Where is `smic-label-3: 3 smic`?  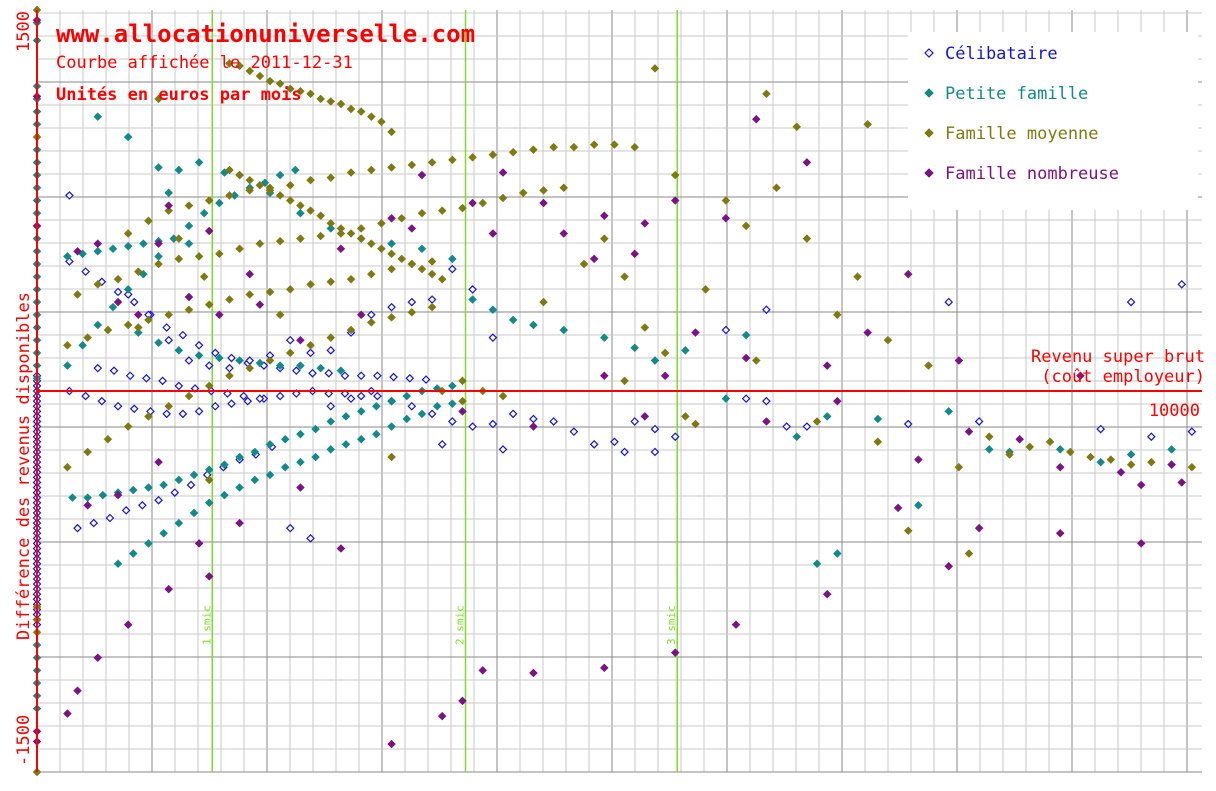 smic-label-3: 3 smic is located at coordinates (671, 625).